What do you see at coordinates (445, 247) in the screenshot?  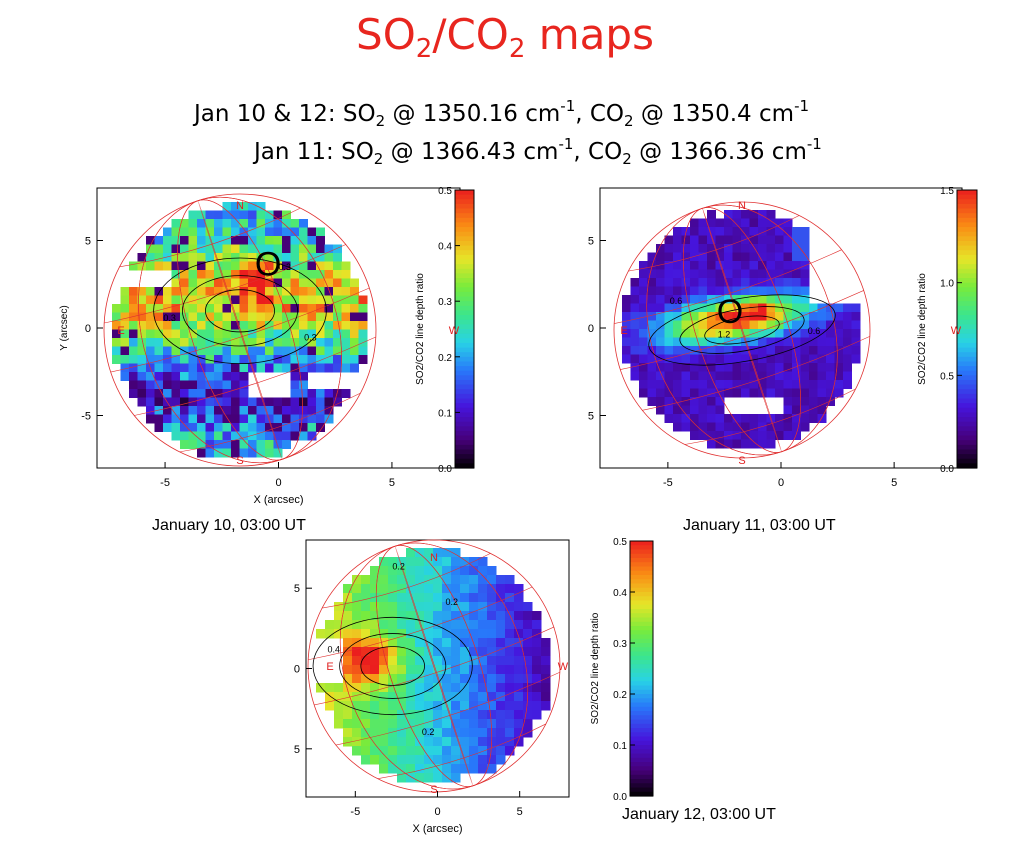 I see `colorbar-tick-label: 0.4` at bounding box center [445, 247].